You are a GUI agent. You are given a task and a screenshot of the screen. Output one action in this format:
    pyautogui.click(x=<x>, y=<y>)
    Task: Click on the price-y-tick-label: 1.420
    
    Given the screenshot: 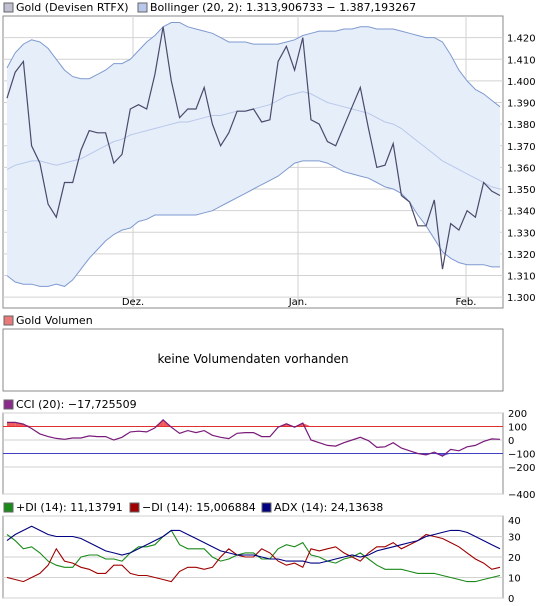 What is the action you would take?
    pyautogui.click(x=521, y=39)
    